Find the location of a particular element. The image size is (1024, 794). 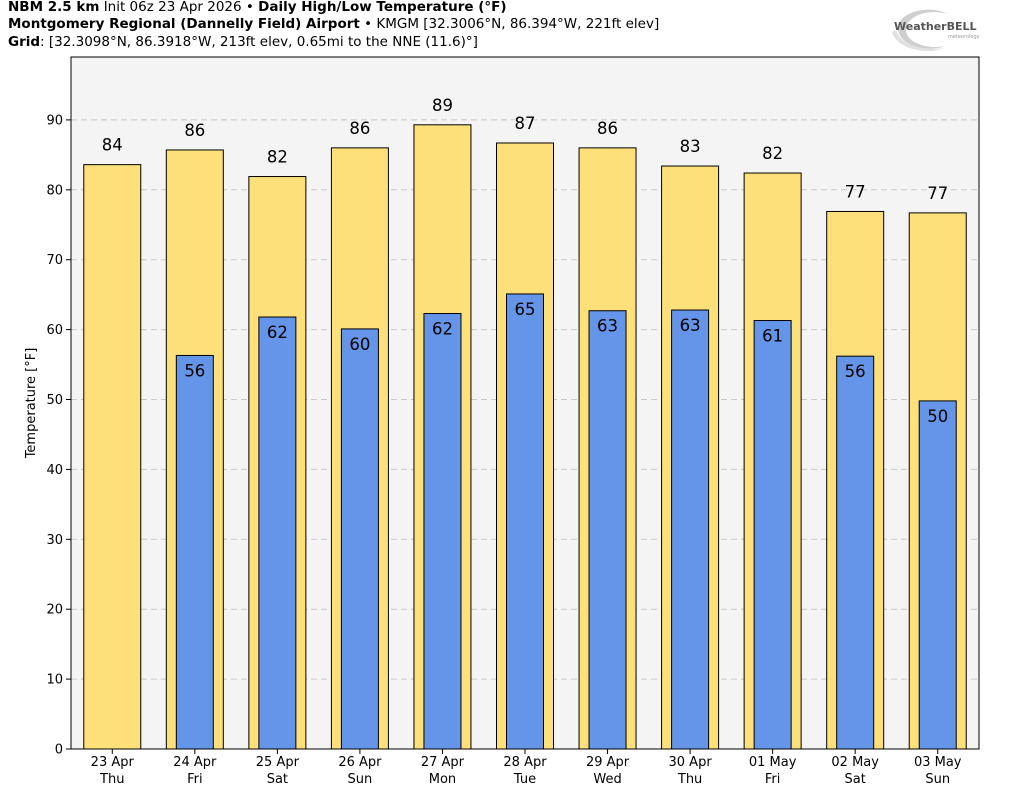

high-temp-label: 84 is located at coordinates (112, 145).